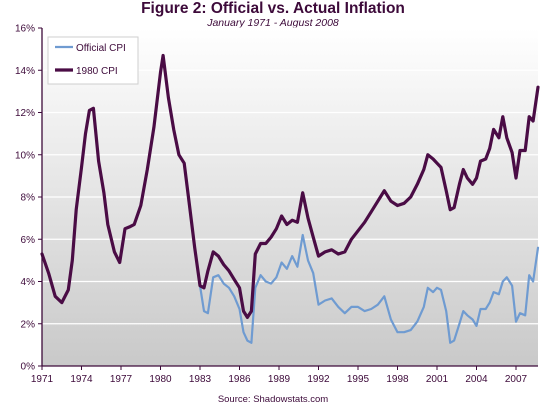  I want to click on chart-title: Figure 2: Official vs. Actual Inflation, so click(273, 8).